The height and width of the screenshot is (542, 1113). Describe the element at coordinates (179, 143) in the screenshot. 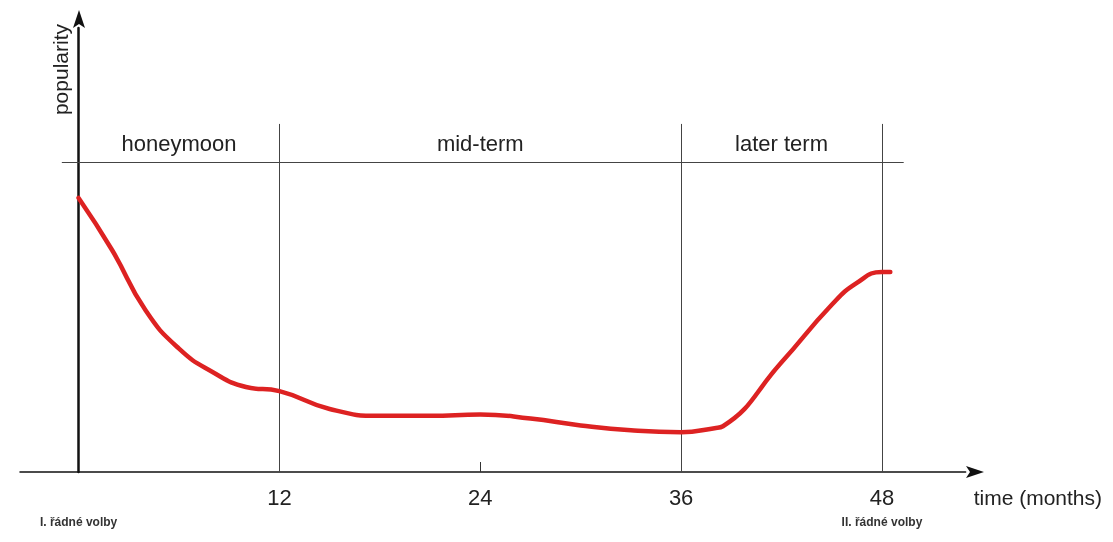

I see `text: honeymoon` at that location.